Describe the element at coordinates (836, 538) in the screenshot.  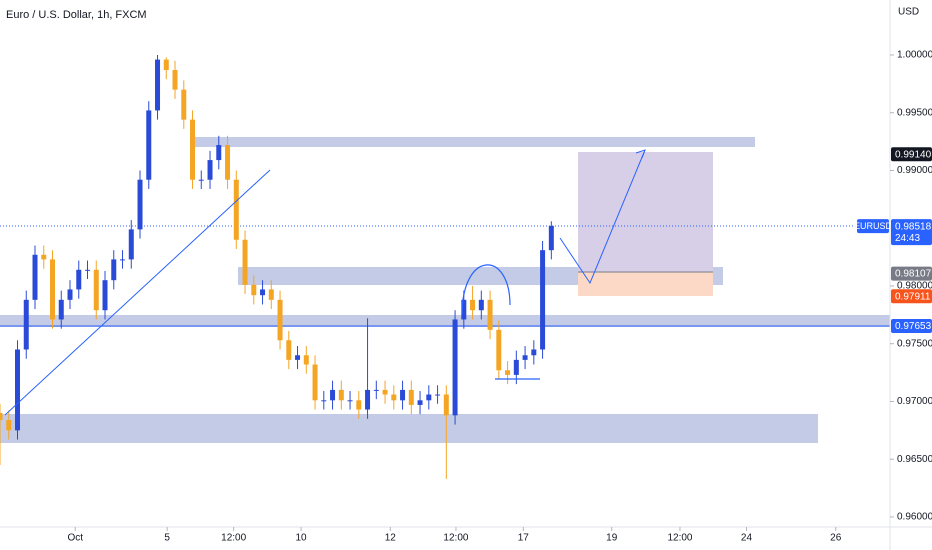
I see `x-tick-label: 26` at that location.